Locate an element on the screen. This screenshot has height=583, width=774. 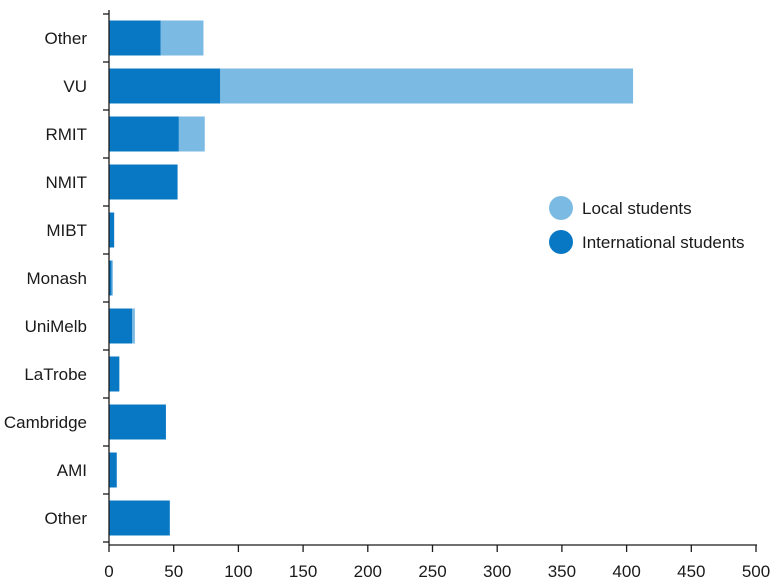
legend-label: Local students is located at coordinates (637, 208).